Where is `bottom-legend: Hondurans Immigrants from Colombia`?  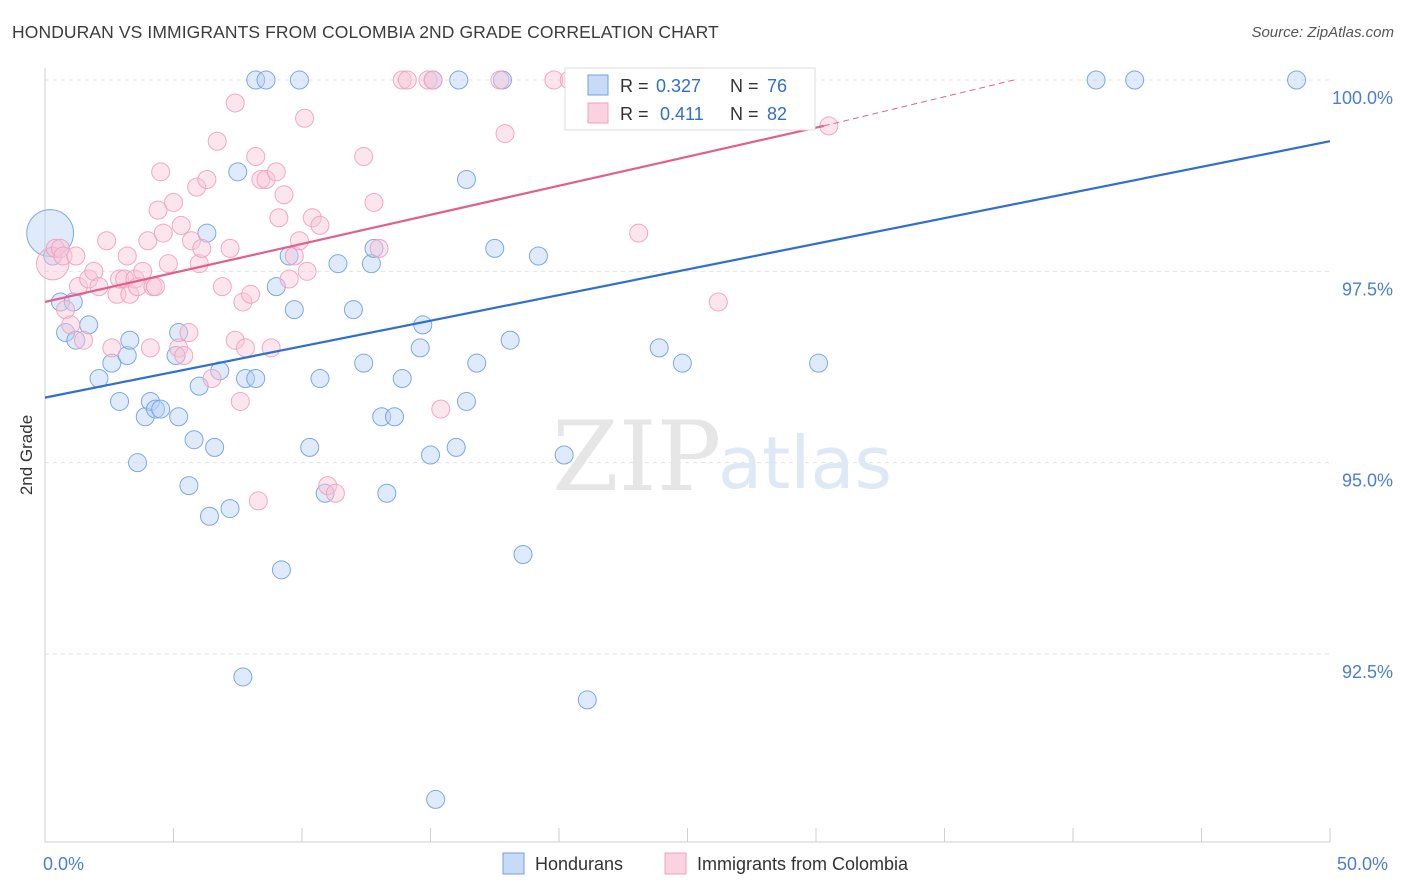 bottom-legend: Hondurans Immigrants from Colombia is located at coordinates (705, 863).